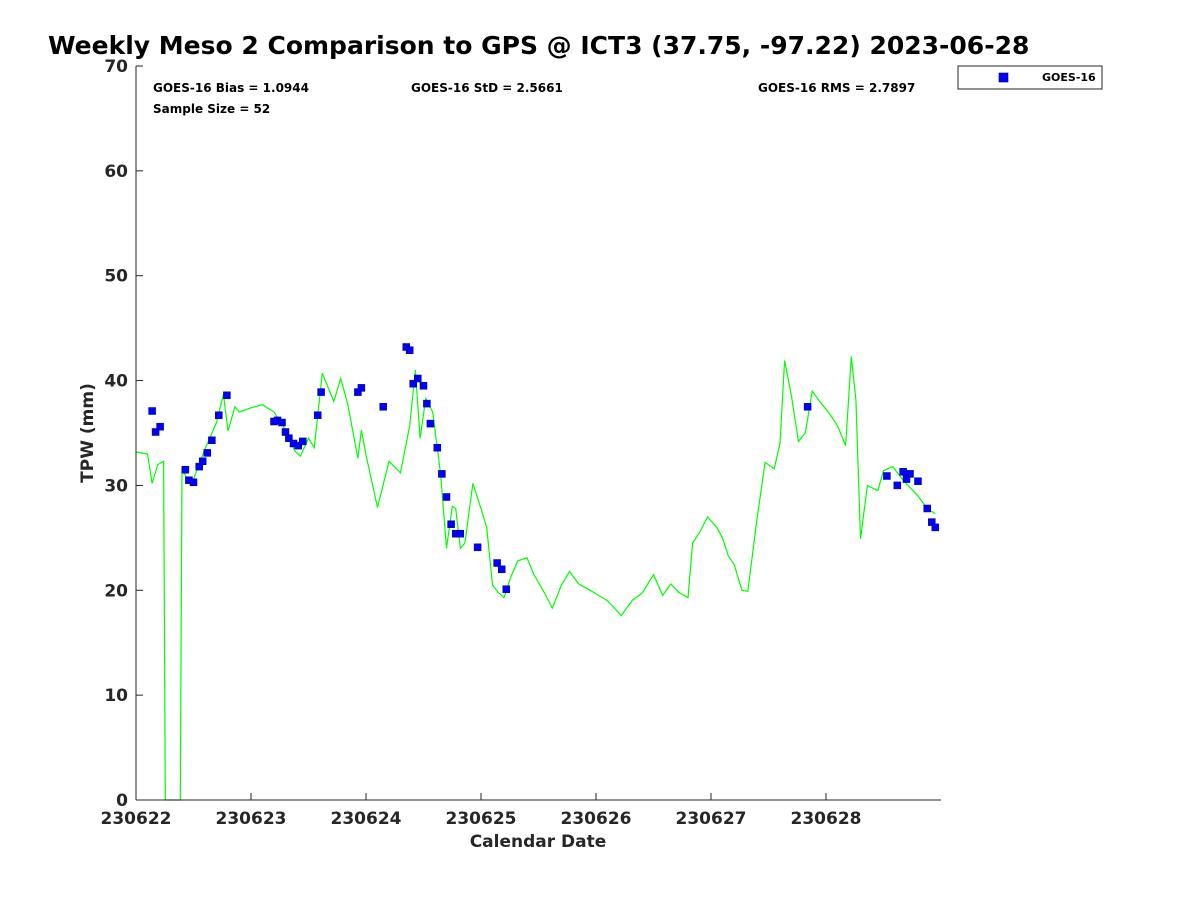 The height and width of the screenshot is (900, 1200). What do you see at coordinates (826, 819) in the screenshot?
I see `x-tick-label: 230628` at bounding box center [826, 819].